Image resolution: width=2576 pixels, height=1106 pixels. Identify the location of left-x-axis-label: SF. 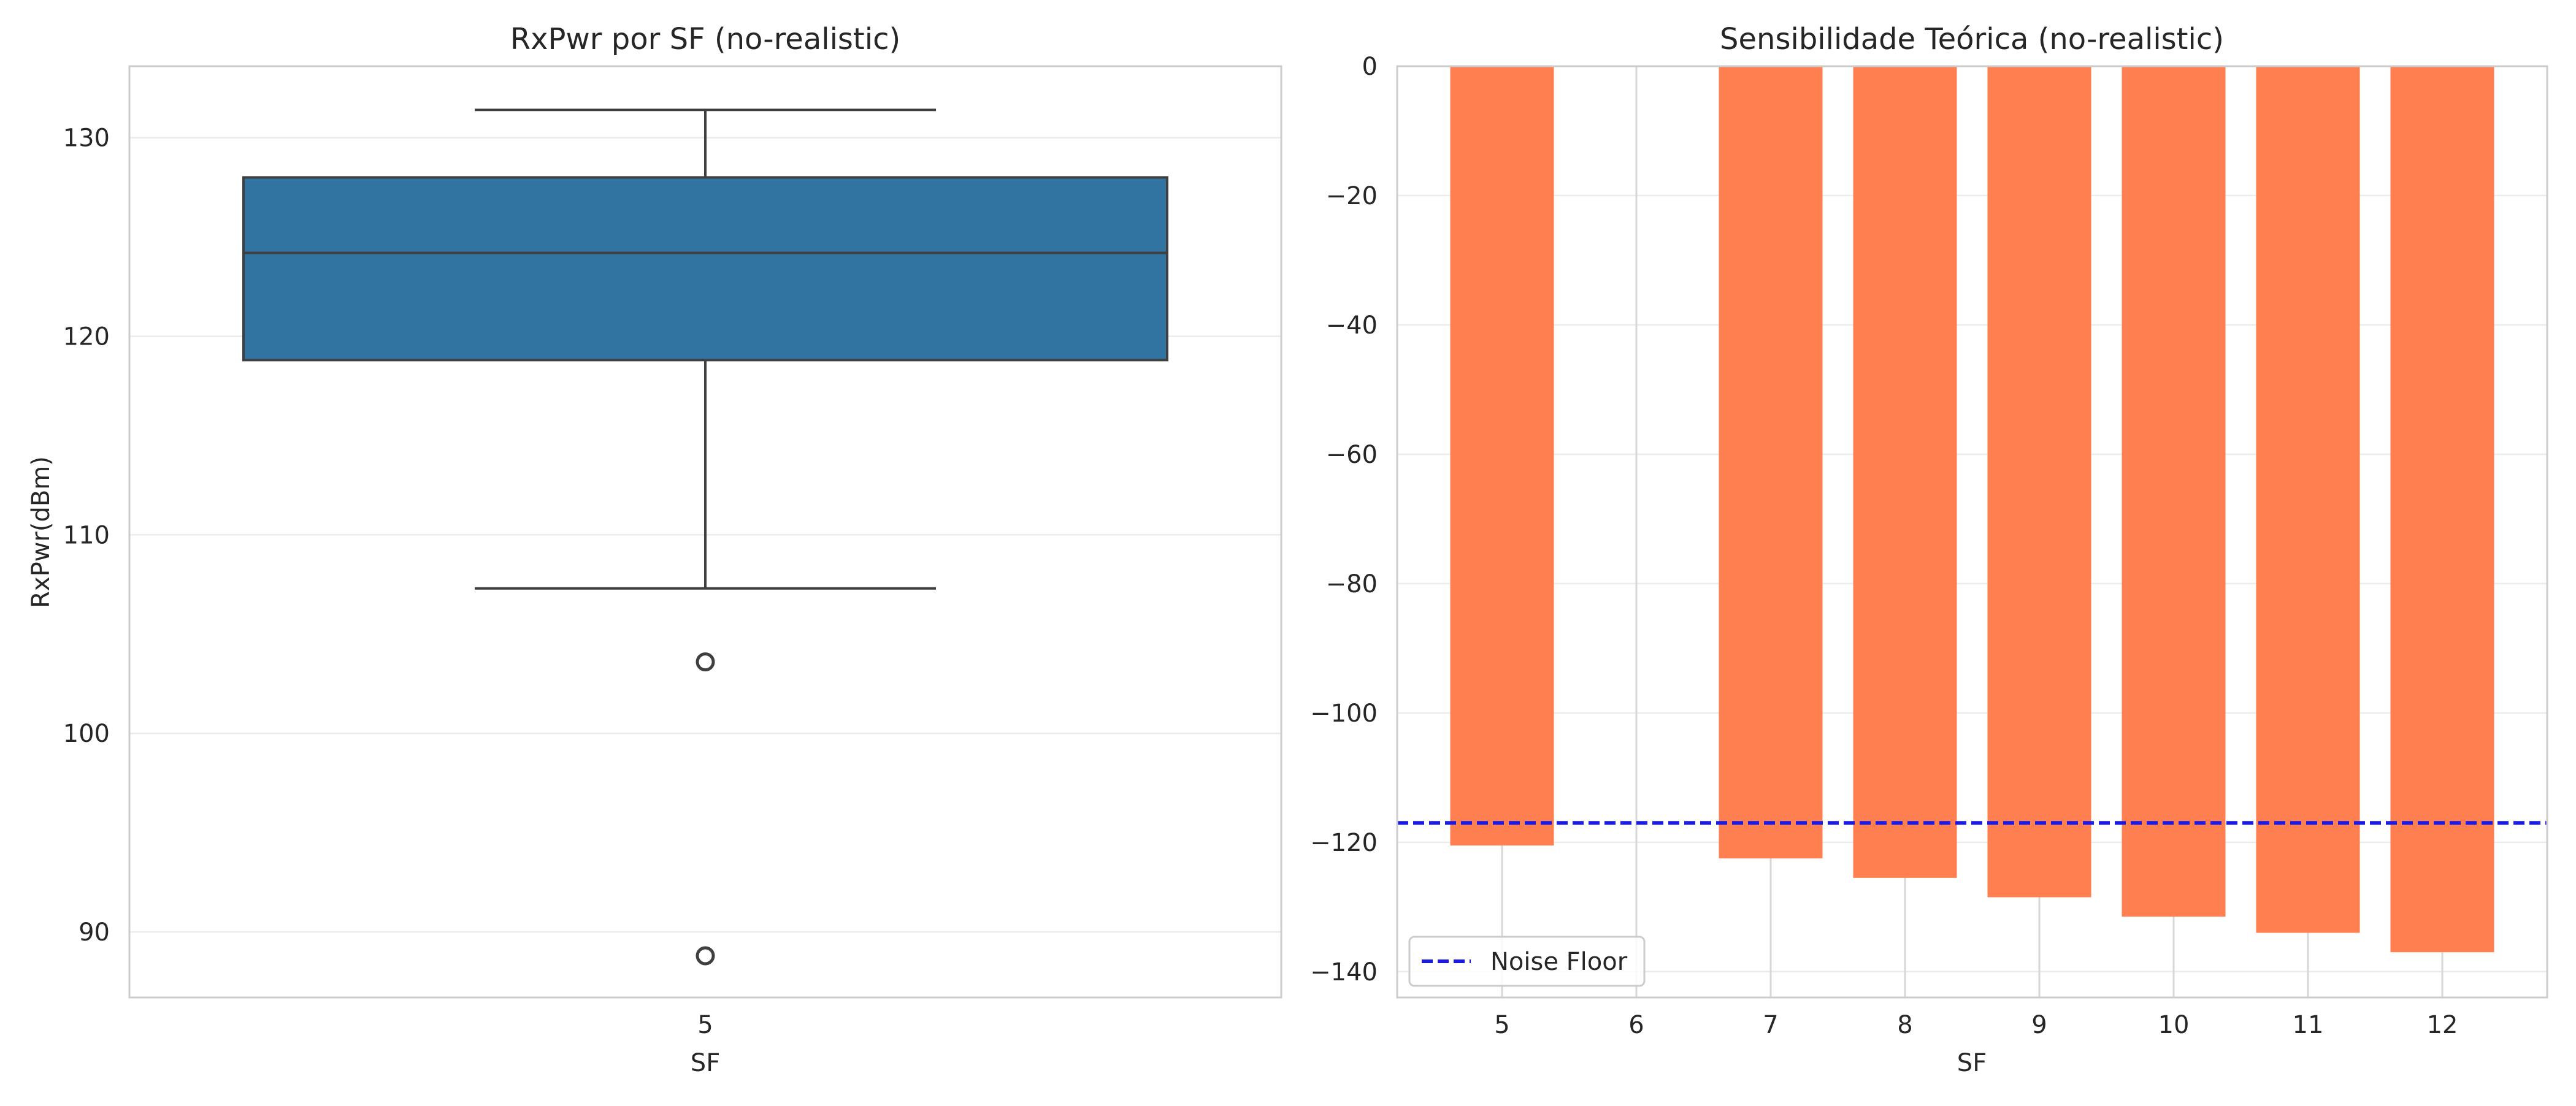
(705, 1063).